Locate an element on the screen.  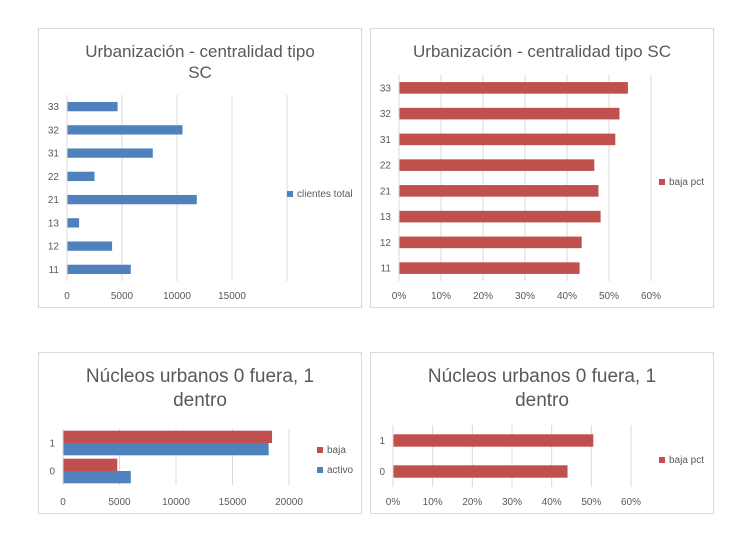
chart-svg-4: 0% 10% 20% 30% 40% 50% 60% 0 1 baja pct is located at coordinates (541, 466).